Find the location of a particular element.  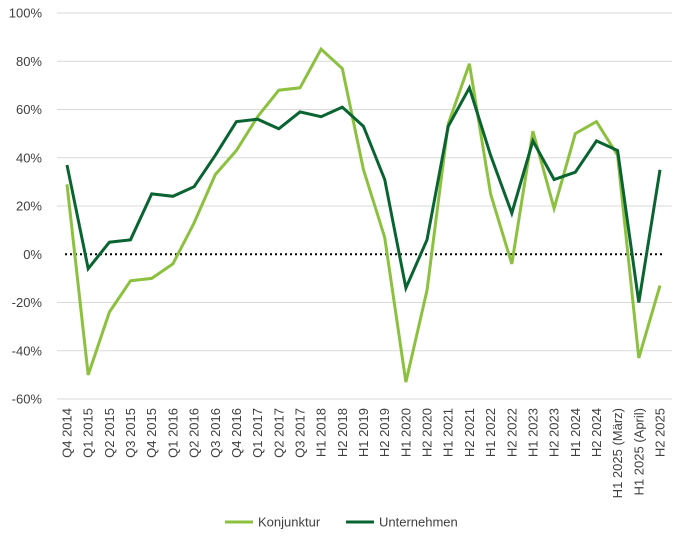

x-tick-label: H2 2021 is located at coordinates (469, 432).